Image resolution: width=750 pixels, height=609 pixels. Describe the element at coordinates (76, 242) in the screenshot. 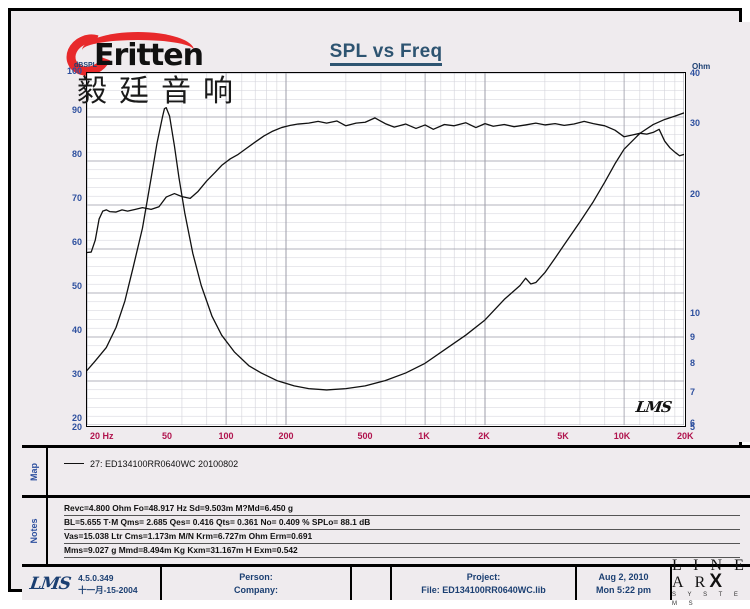

I see `y-tick-left-60: 60` at that location.